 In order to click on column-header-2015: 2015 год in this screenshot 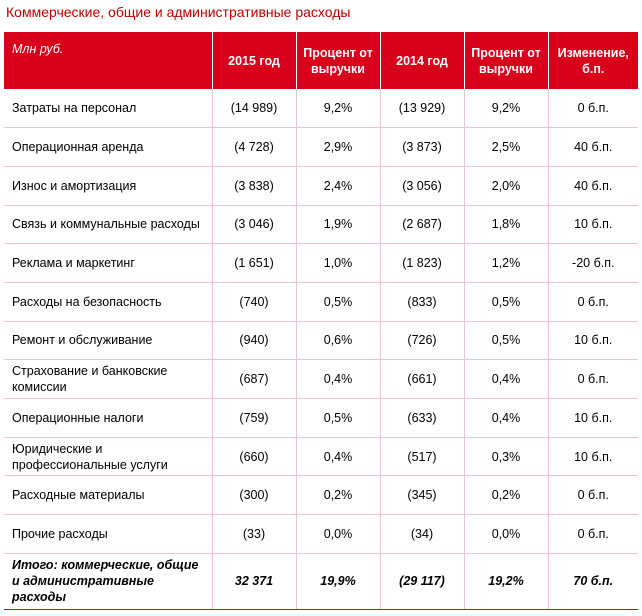, I will do `click(253, 60)`.